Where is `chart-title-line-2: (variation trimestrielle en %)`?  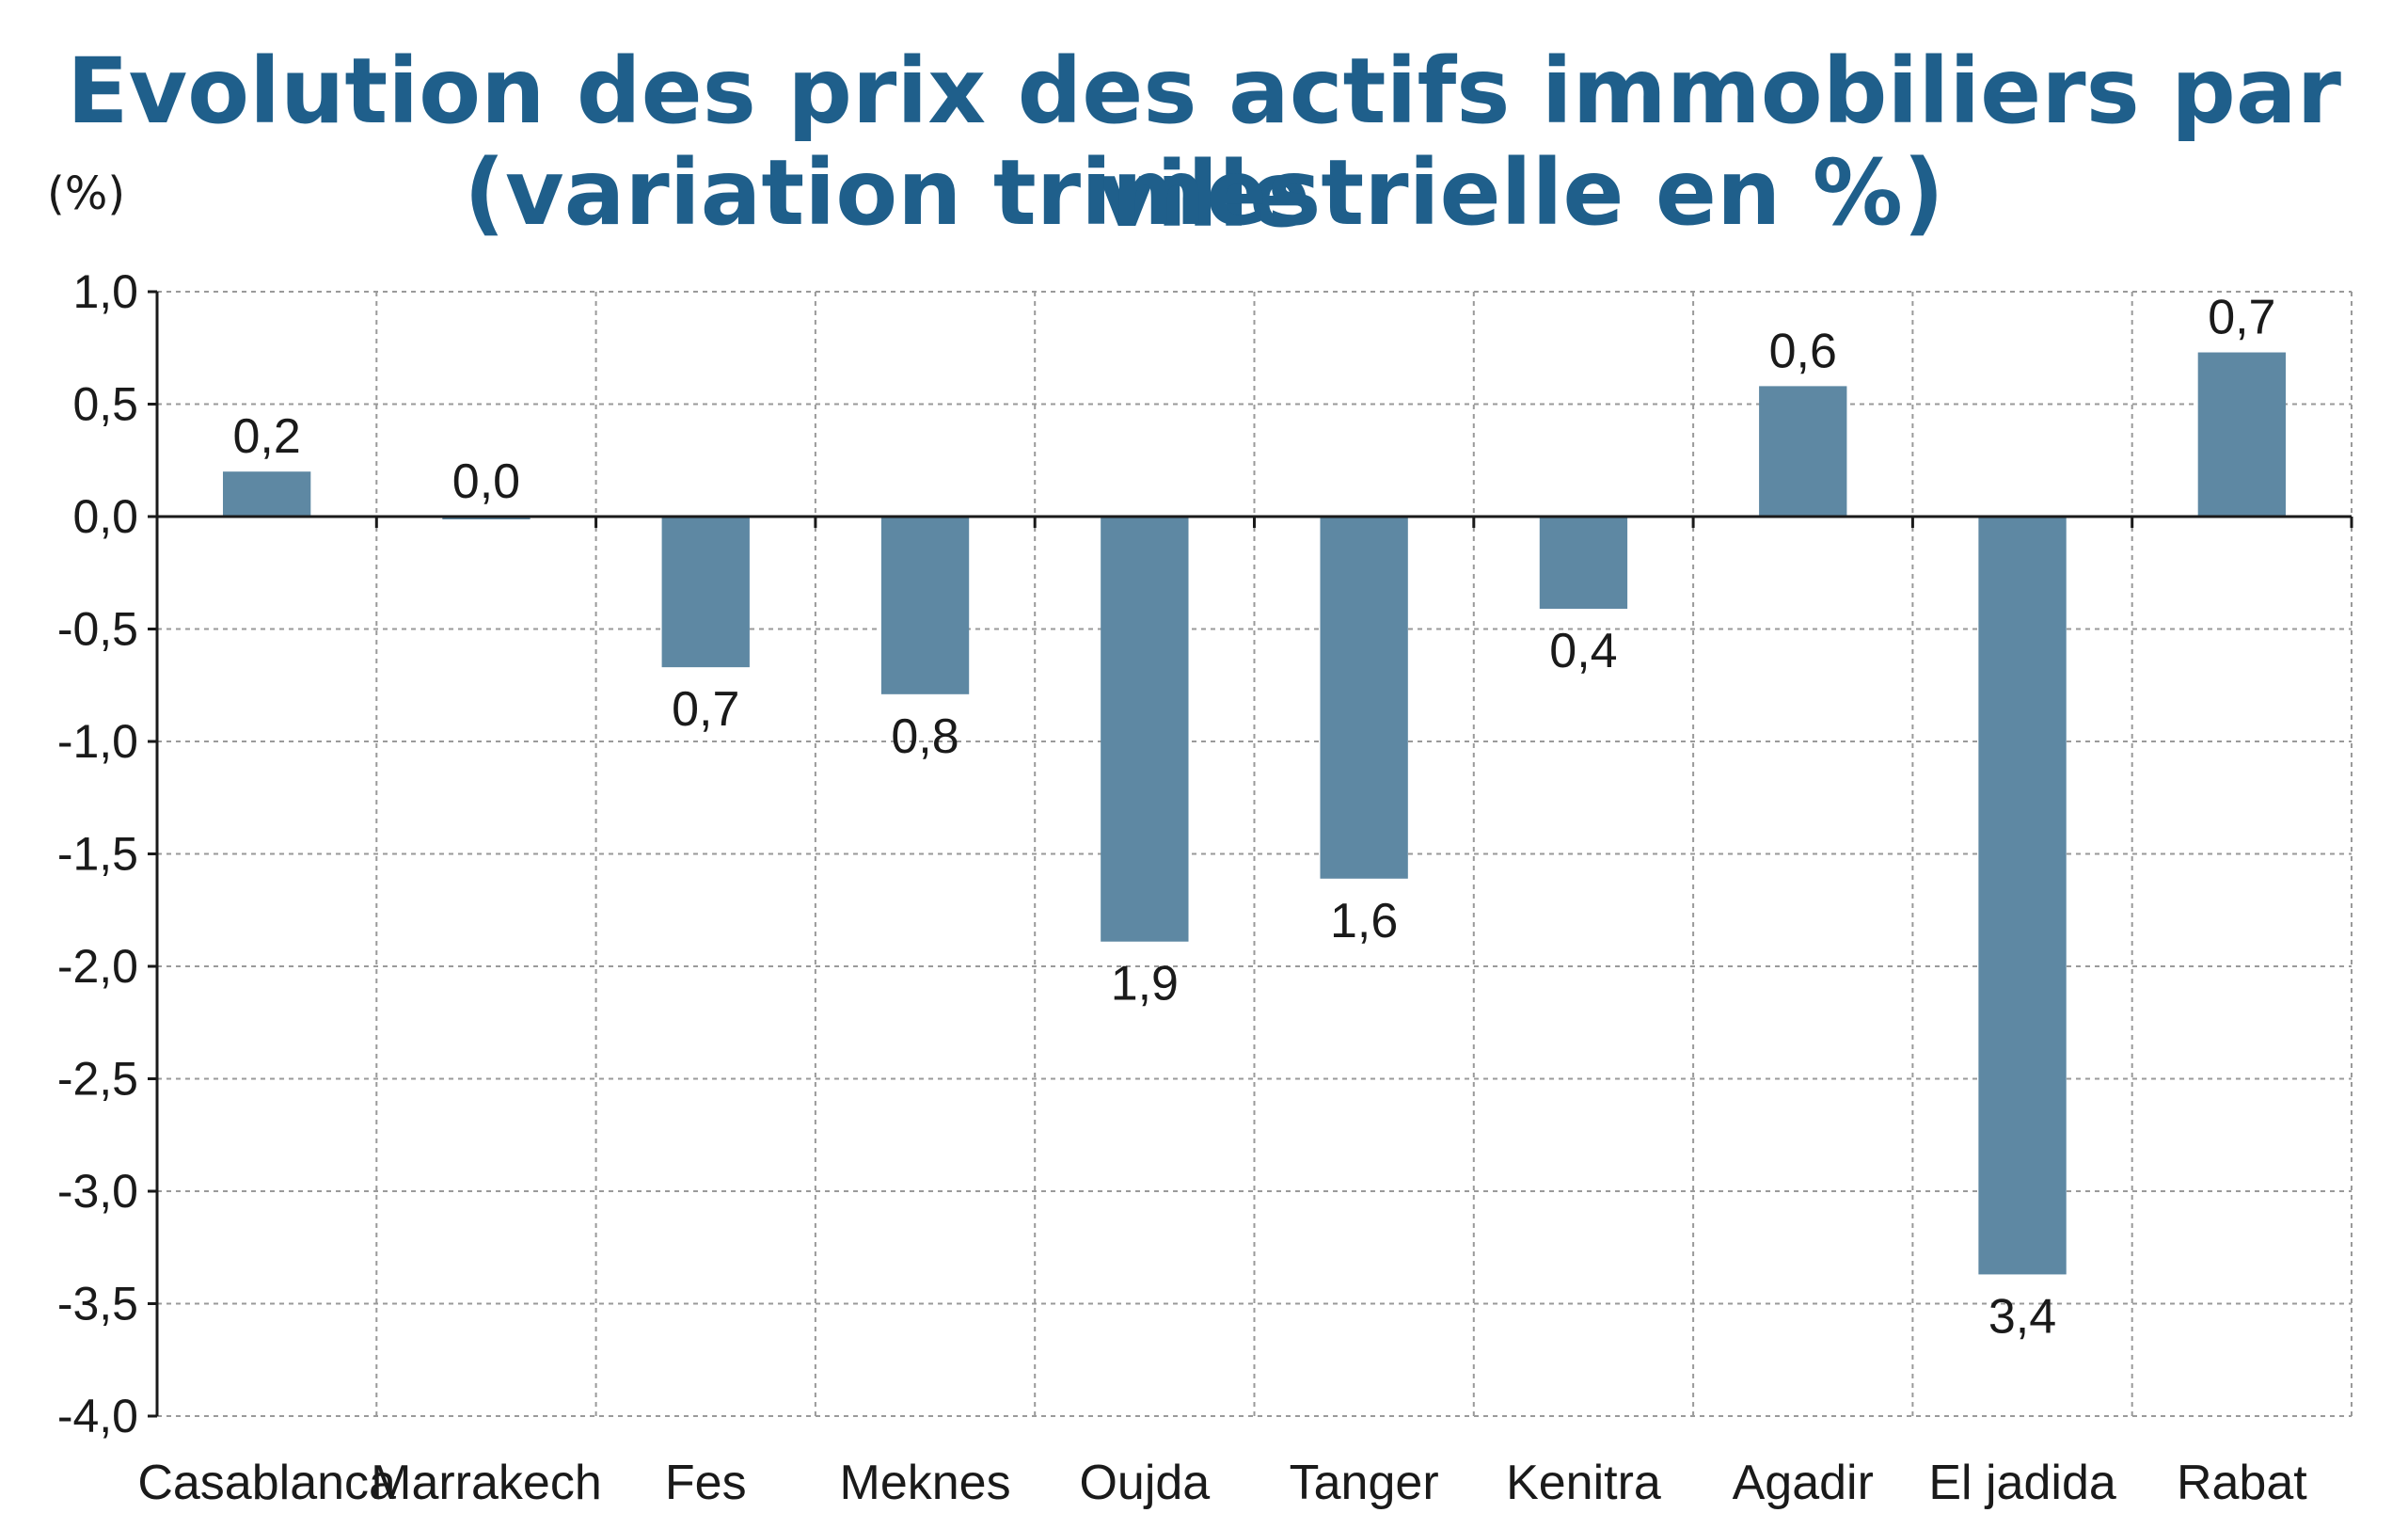 chart-title-line-2: (variation trimestrielle en %) is located at coordinates (1204, 193).